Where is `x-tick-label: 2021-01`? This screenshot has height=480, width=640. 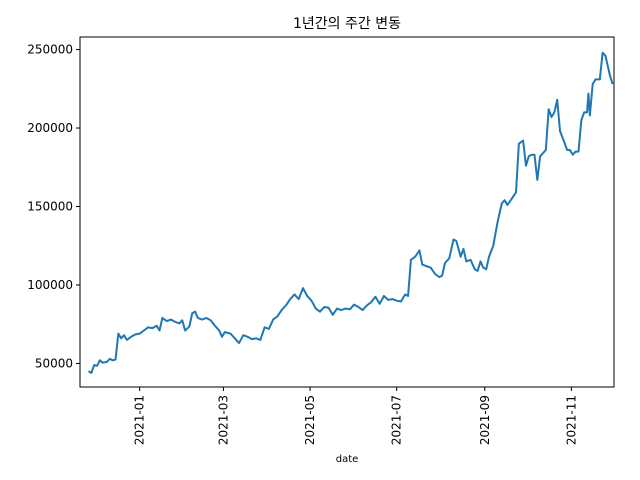 x-tick-label: 2021-01 is located at coordinates (140, 420).